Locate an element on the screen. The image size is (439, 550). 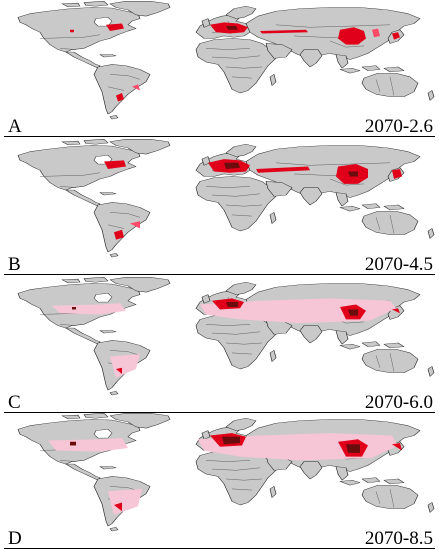
panel-scenario: 2070-2.6 is located at coordinates (398, 126).